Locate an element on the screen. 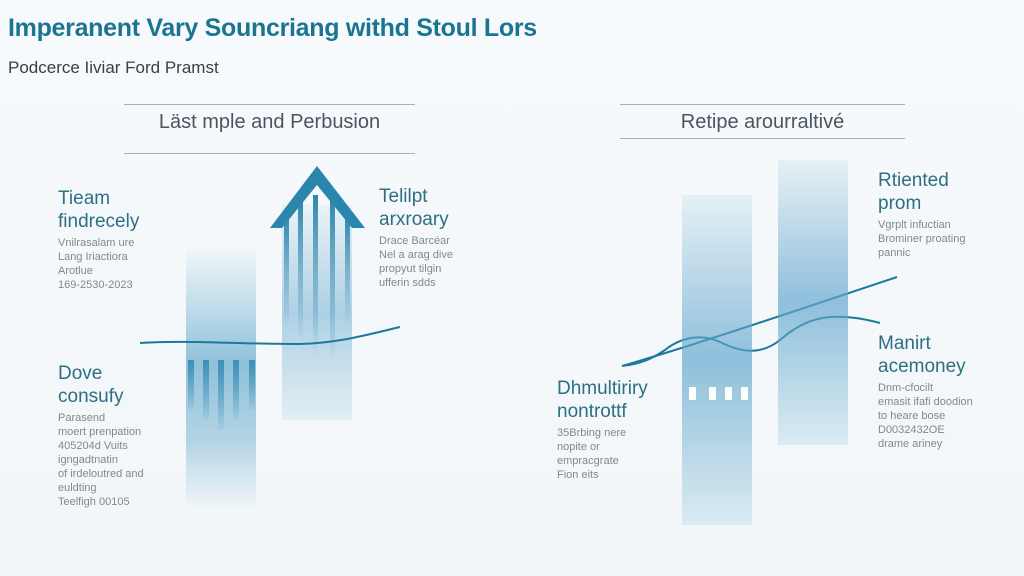 This screenshot has width=1024, height=576. block-heading: arxroary is located at coordinates (414, 219).